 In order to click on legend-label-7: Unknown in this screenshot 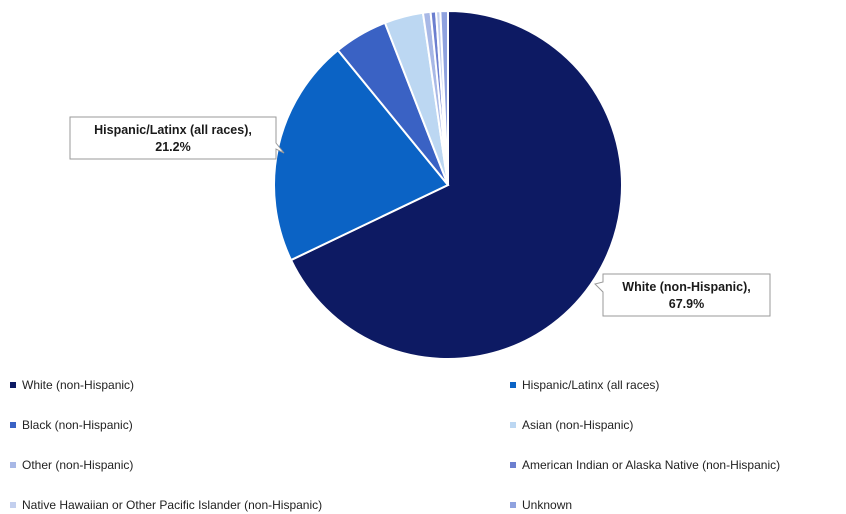, I will do `click(547, 505)`.